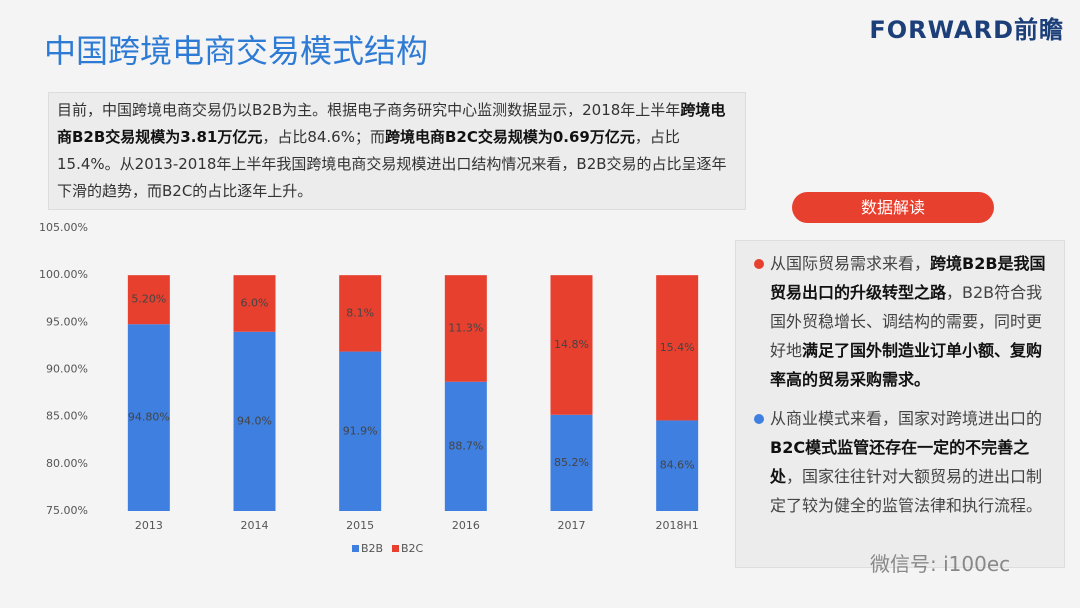  I want to click on value-label: 14.8%, so click(571, 344).